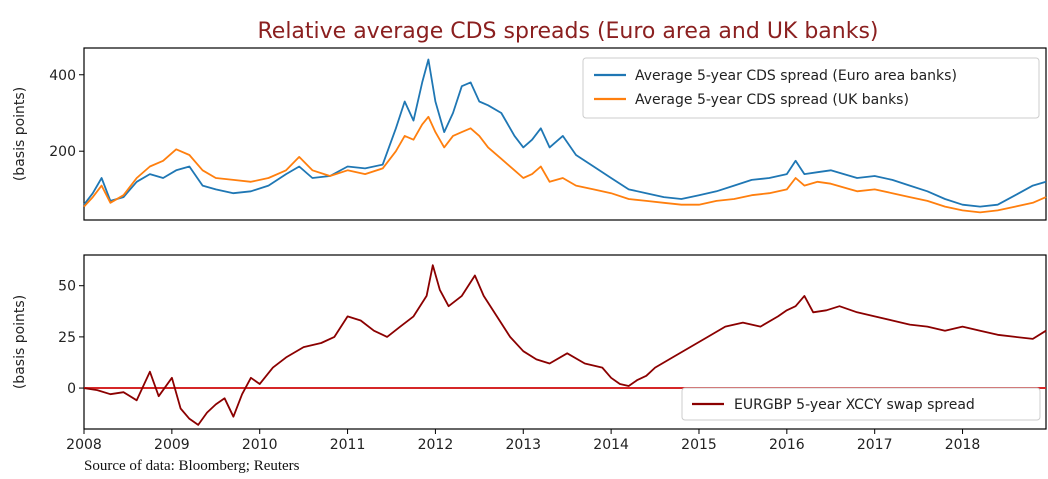  Describe the element at coordinates (84, 445) in the screenshot. I see `x-tick-label: 2008` at that location.